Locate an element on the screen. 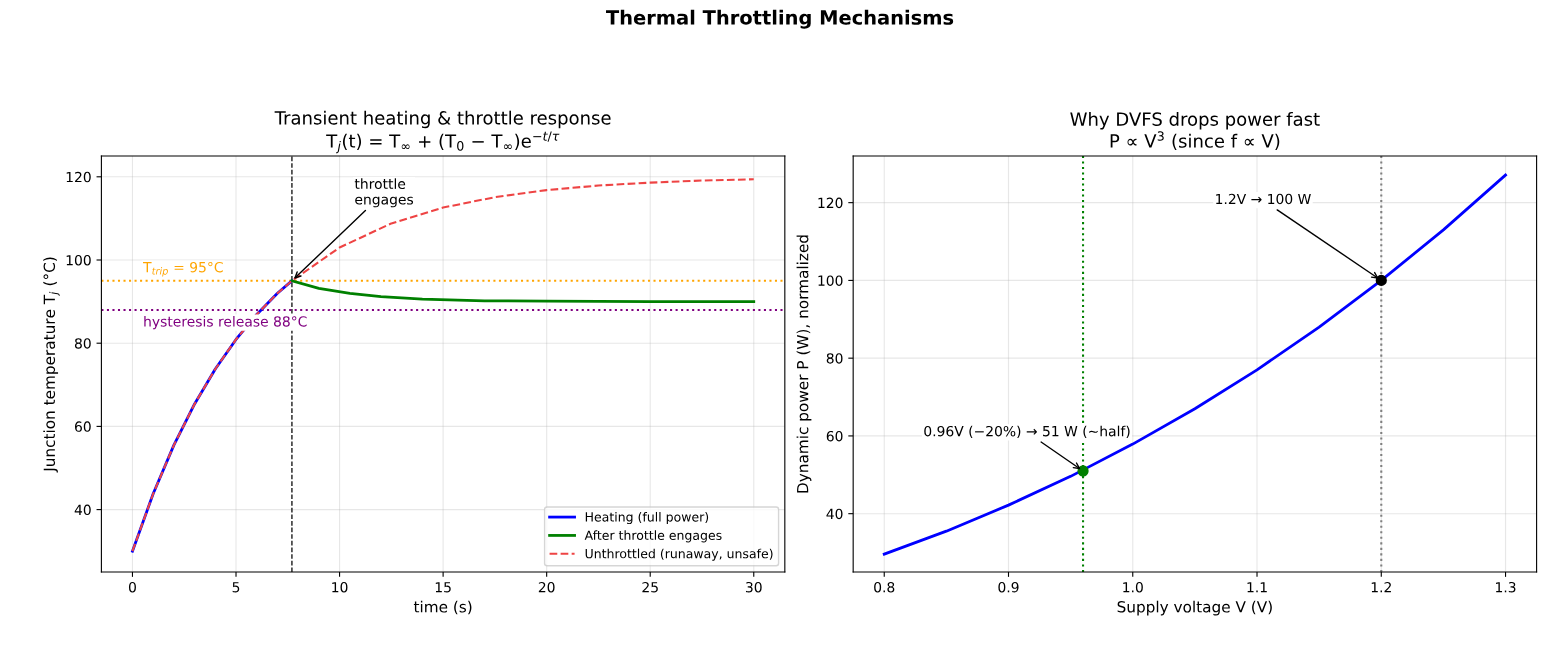 This screenshot has height=650, width=1560. x-tick-label: 0 is located at coordinates (132, 587).